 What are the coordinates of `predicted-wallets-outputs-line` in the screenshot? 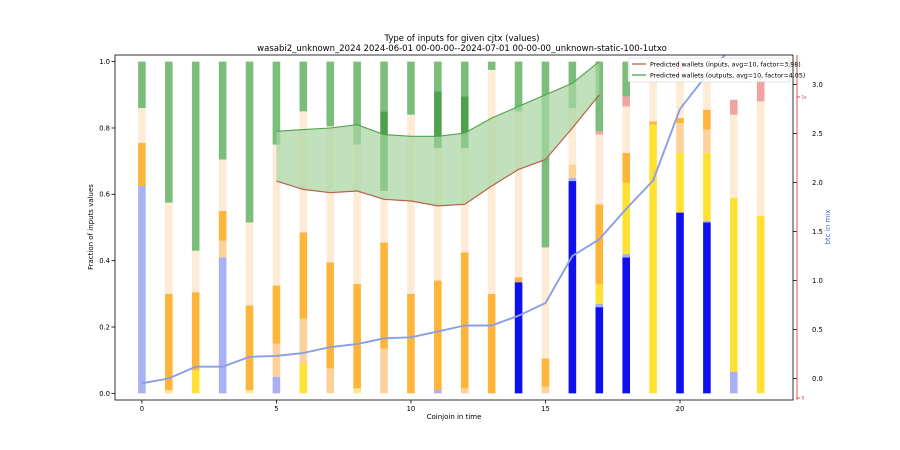 It's located at (438, 99).